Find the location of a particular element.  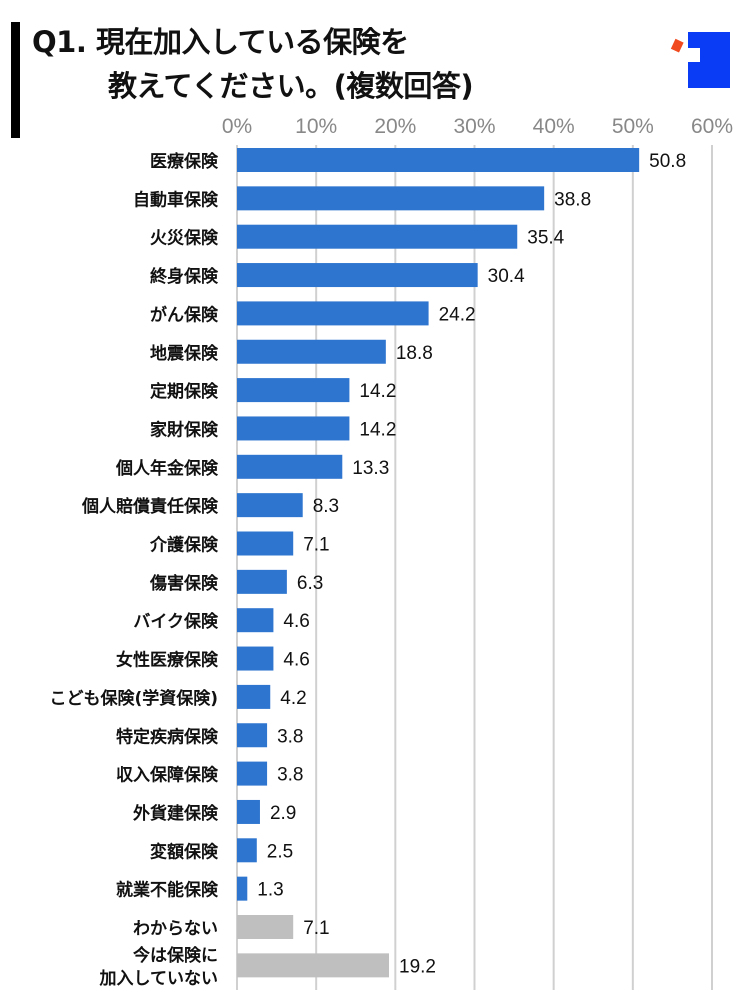

data-label: 4.2 is located at coordinates (293, 698).